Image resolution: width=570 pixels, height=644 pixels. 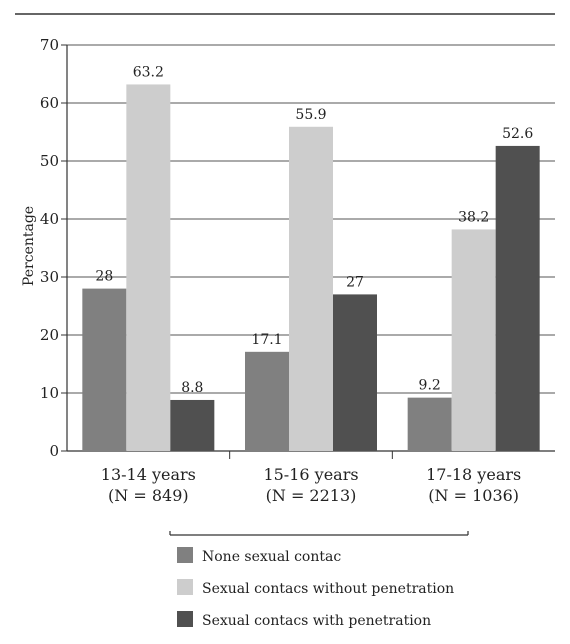 I want to click on y-axis-label: Percentage, so click(x=29, y=246).